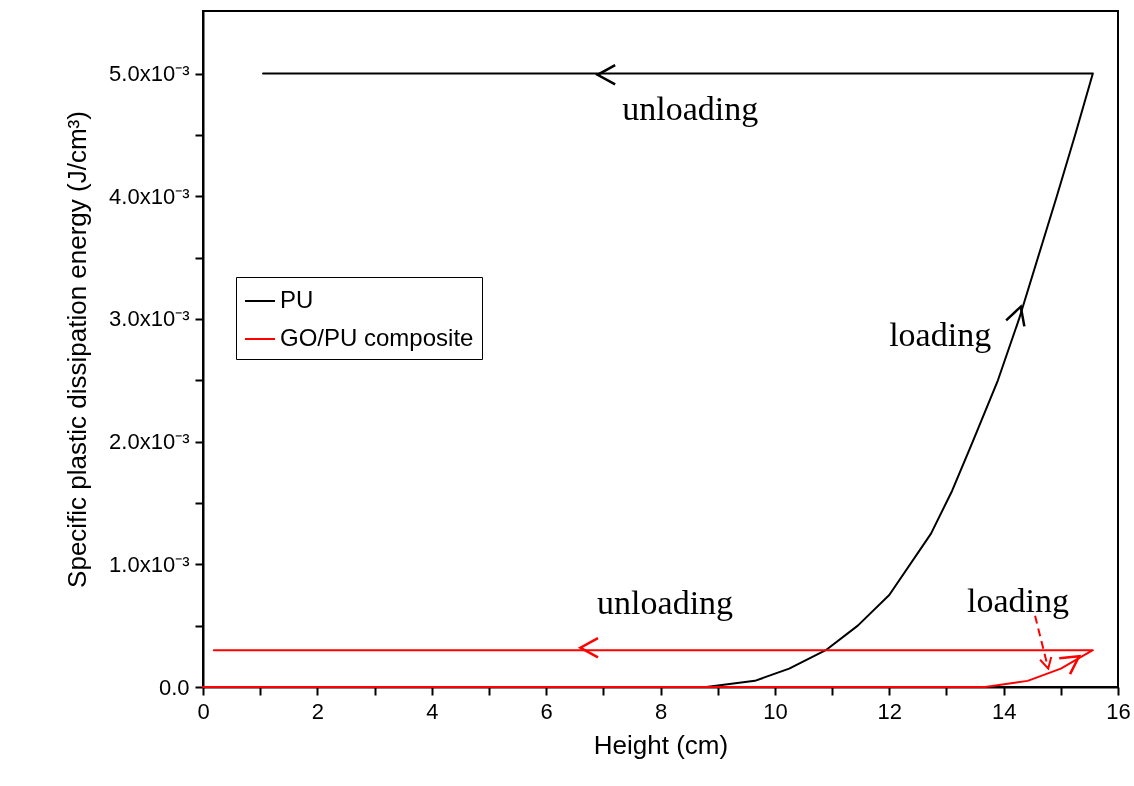 Image resolution: width=1134 pixels, height=786 pixels. What do you see at coordinates (149, 196) in the screenshot?
I see `y-tick-label: 4.0x10⁻³` at bounding box center [149, 196].